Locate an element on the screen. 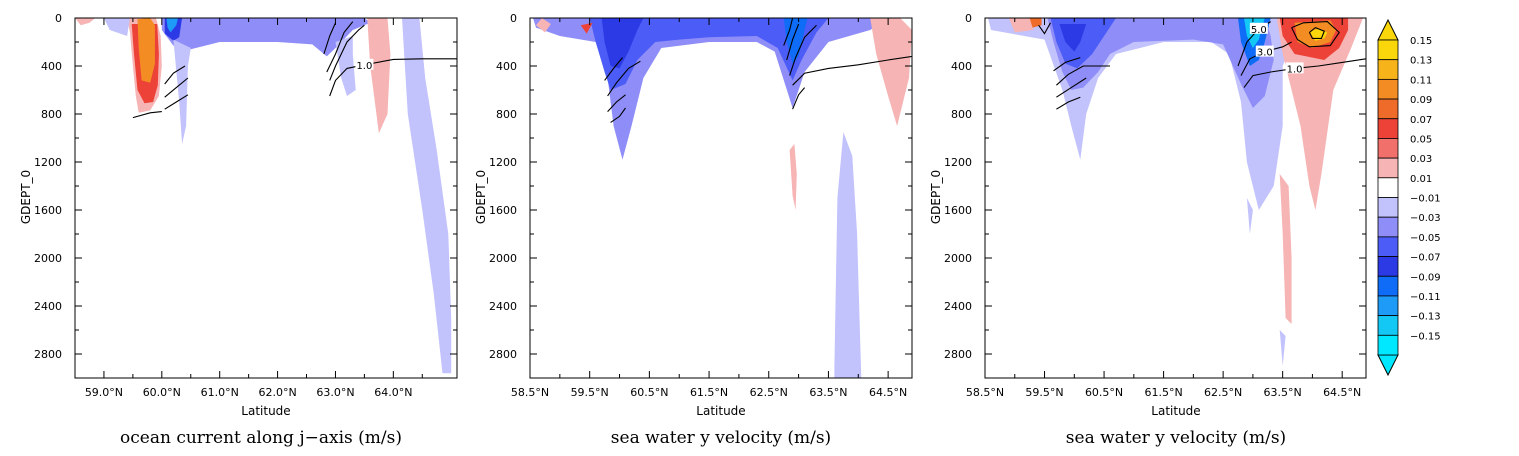 The width and height of the screenshot is (1519, 456). colorbar-label: 0.11 is located at coordinates (1421, 80).